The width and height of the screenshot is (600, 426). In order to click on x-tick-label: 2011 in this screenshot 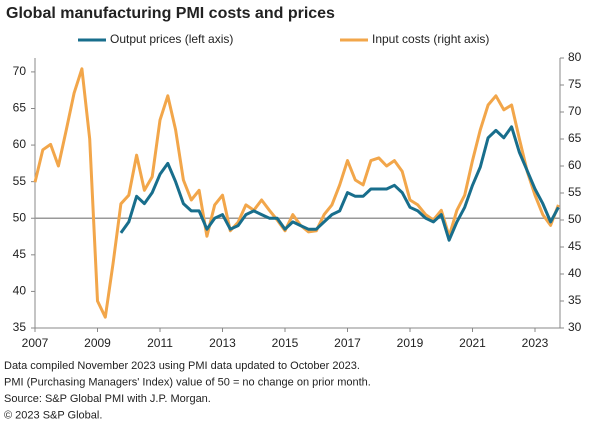, I will do `click(160, 343)`.